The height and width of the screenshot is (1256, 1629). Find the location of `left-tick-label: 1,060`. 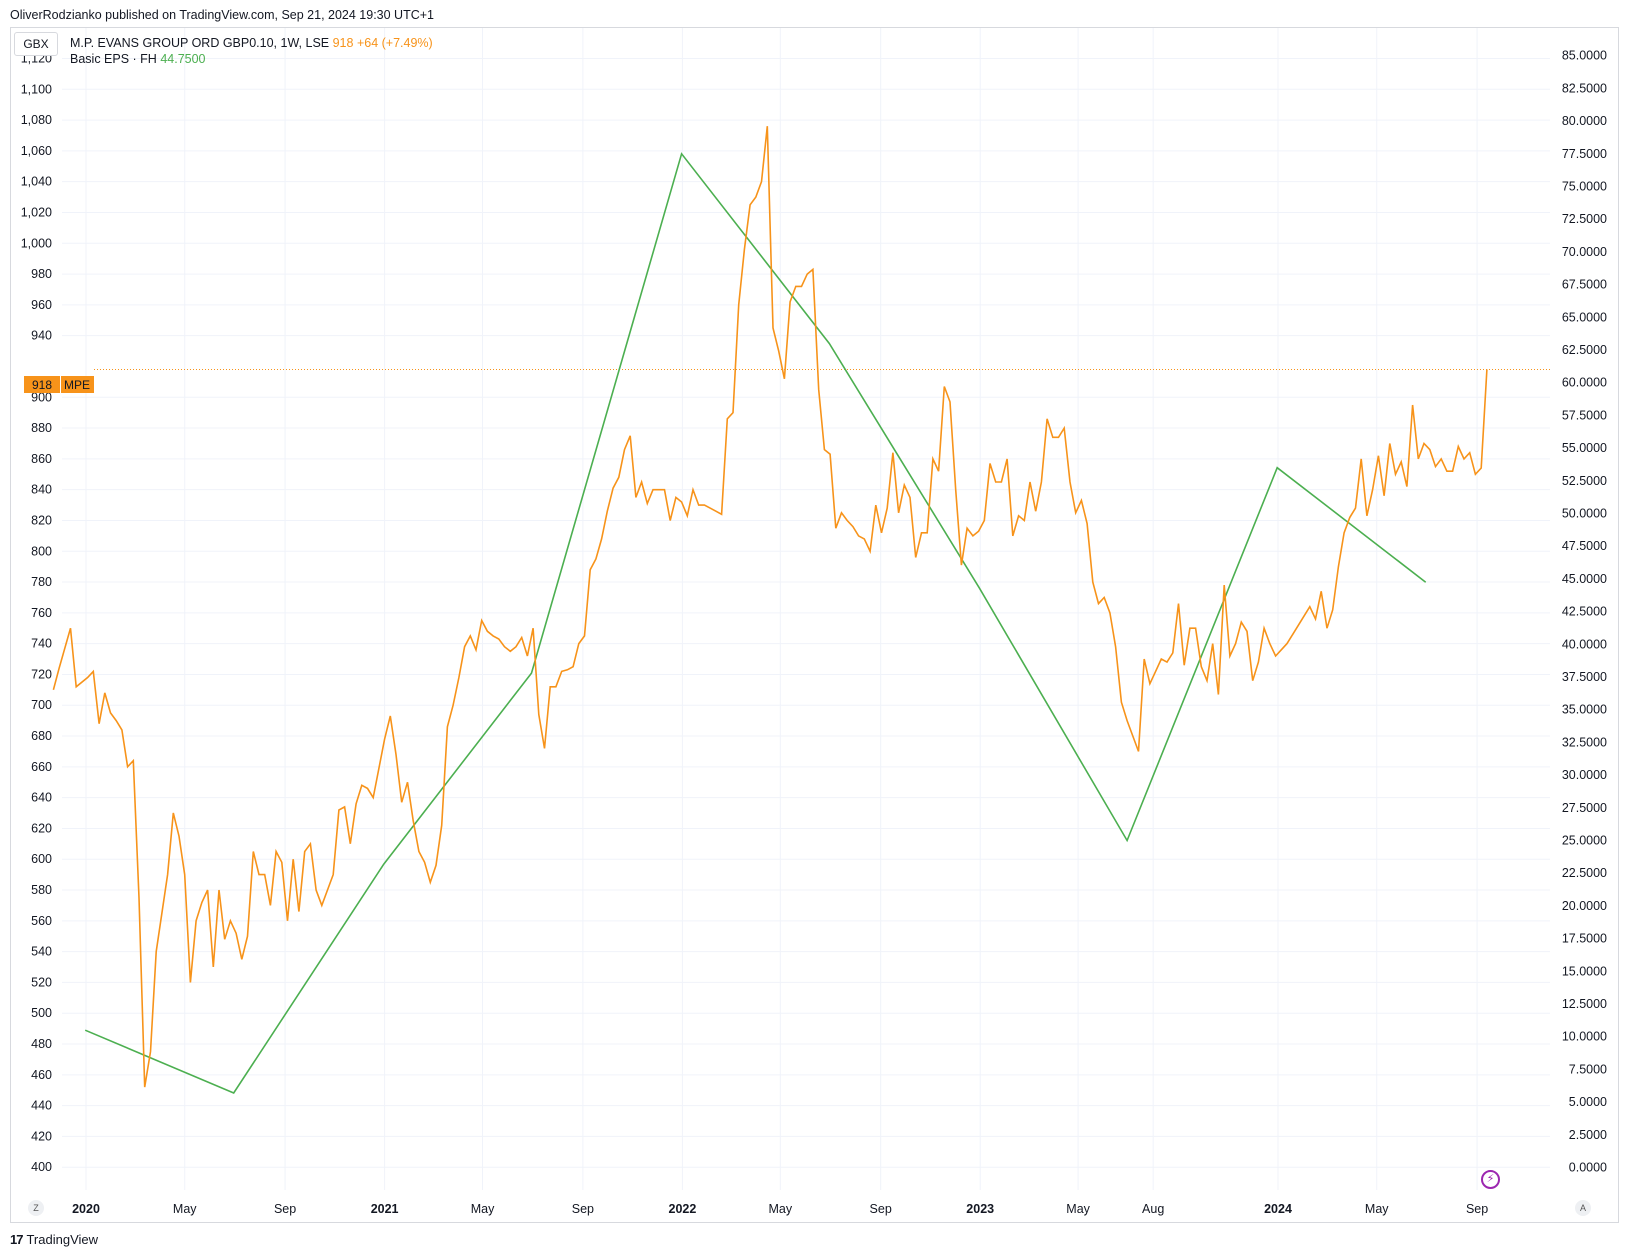

left-tick-label: 1,060 is located at coordinates (36, 151).